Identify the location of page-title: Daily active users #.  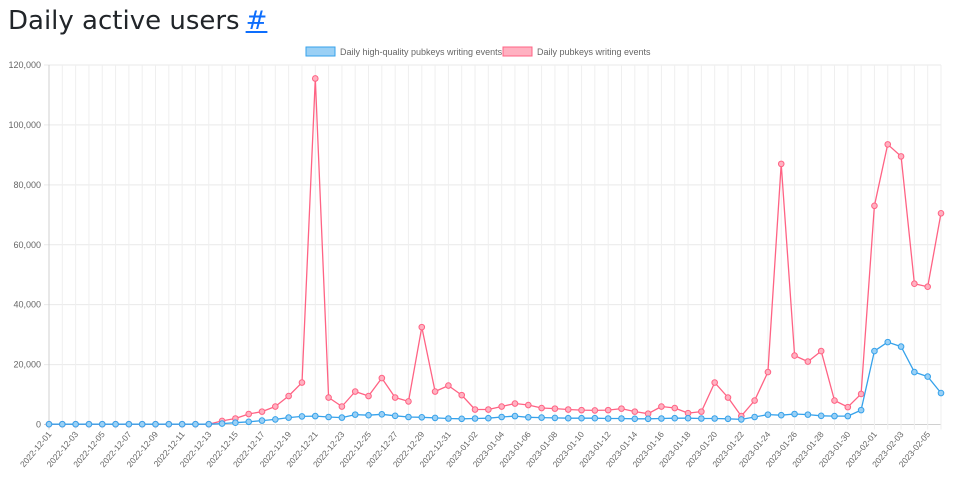
(137, 21).